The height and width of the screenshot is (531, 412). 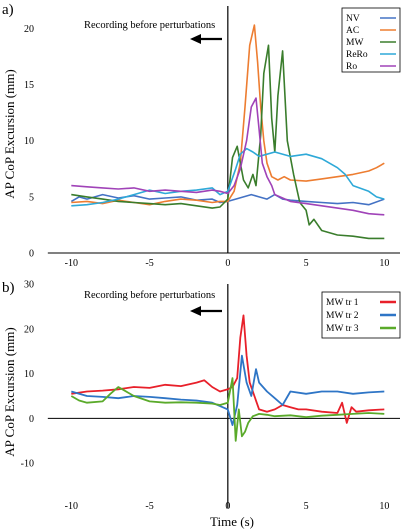 I want to click on legend-label: NV, so click(x=353, y=19).